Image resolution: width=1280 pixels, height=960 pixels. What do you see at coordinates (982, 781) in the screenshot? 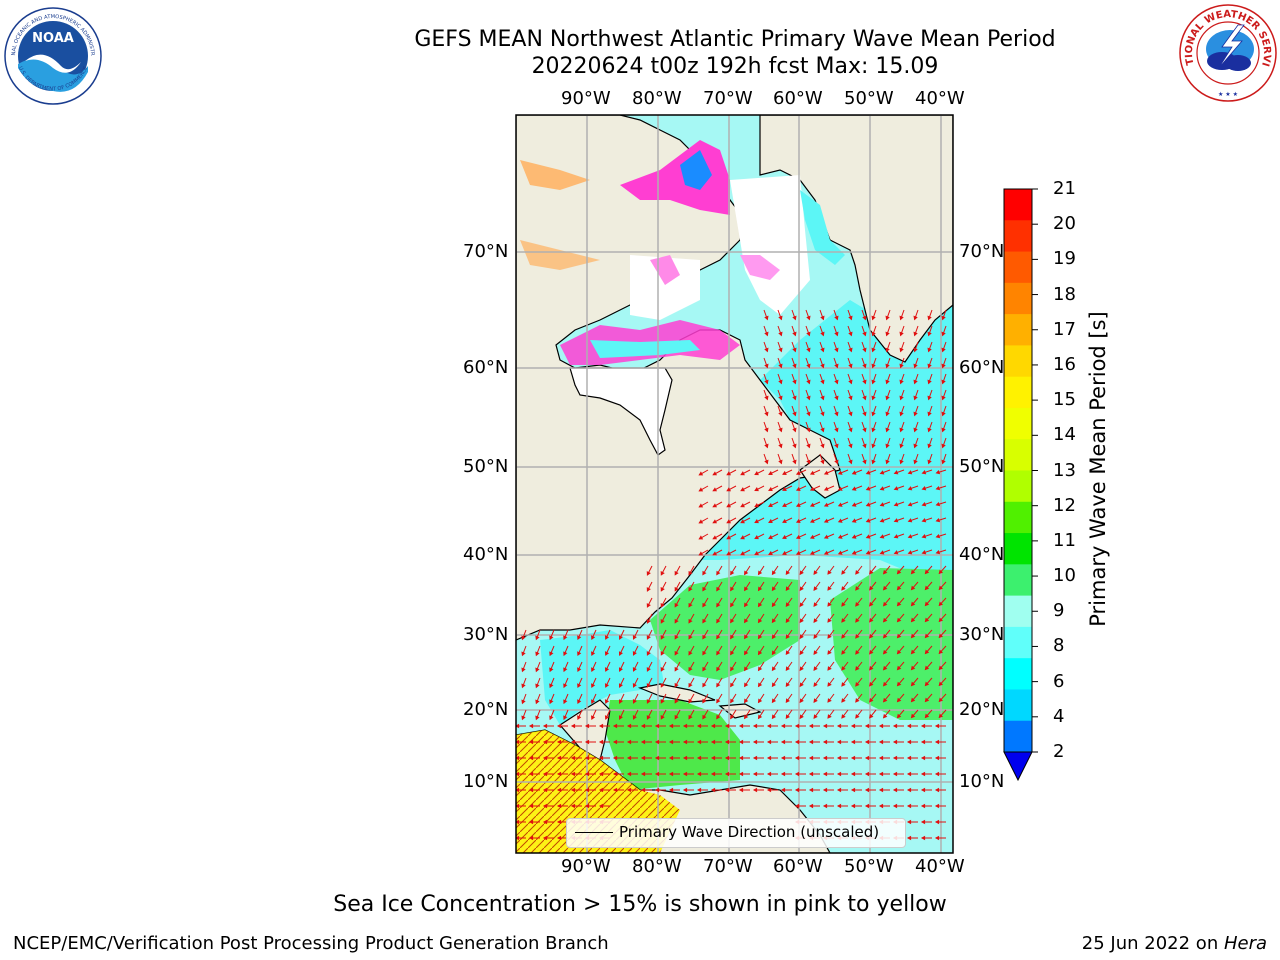
I see `lat-label-right-10n: 10°N` at bounding box center [982, 781].